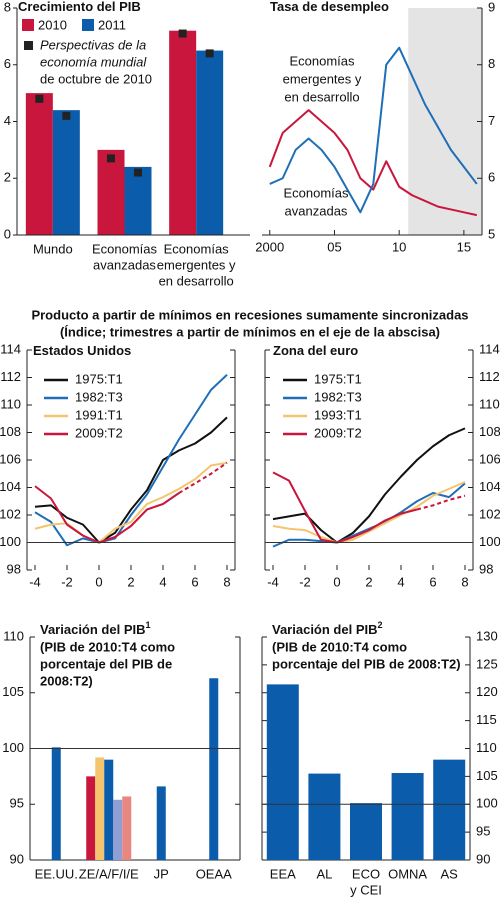 This screenshot has width=500, height=902. Describe the element at coordinates (93, 61) in the screenshot. I see `legend-label: economía mundial` at that location.